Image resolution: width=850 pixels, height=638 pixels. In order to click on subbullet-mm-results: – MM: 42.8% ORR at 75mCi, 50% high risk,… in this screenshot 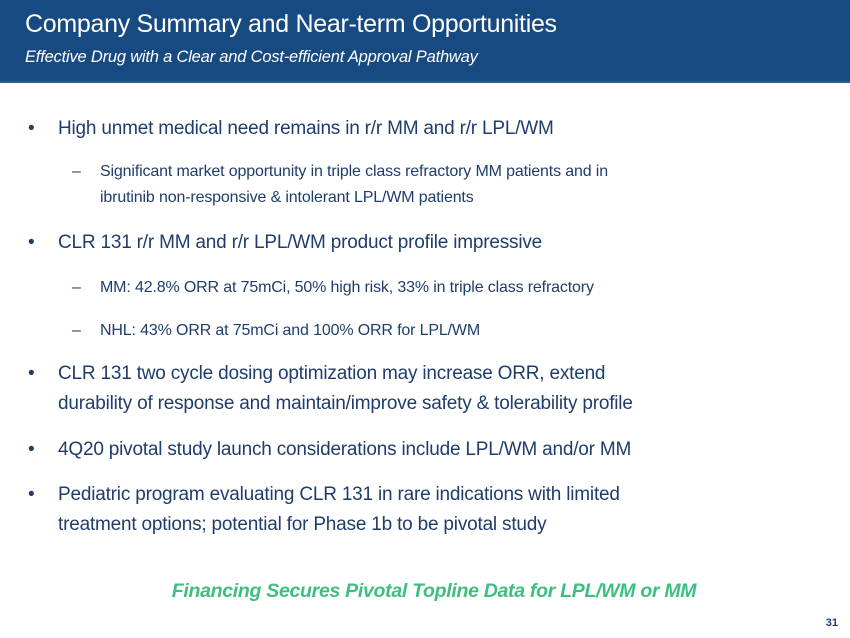, I will do `click(333, 288)`.